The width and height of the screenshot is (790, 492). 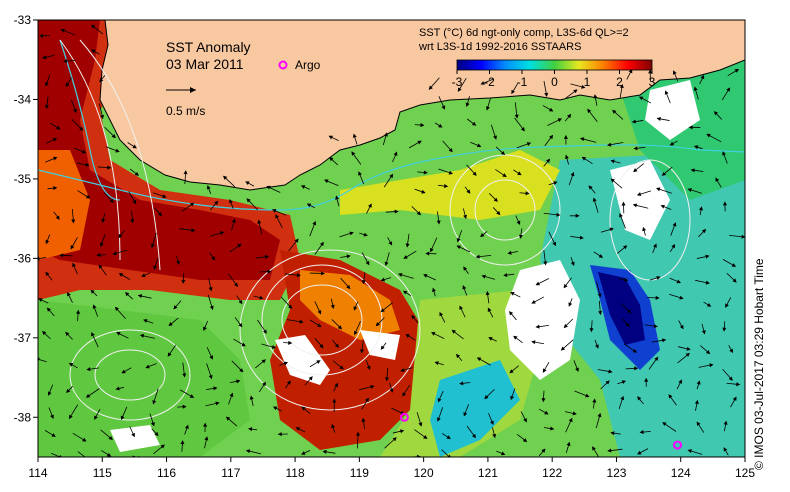 I want to click on cloud-gap-eddy, so click(x=302, y=360).